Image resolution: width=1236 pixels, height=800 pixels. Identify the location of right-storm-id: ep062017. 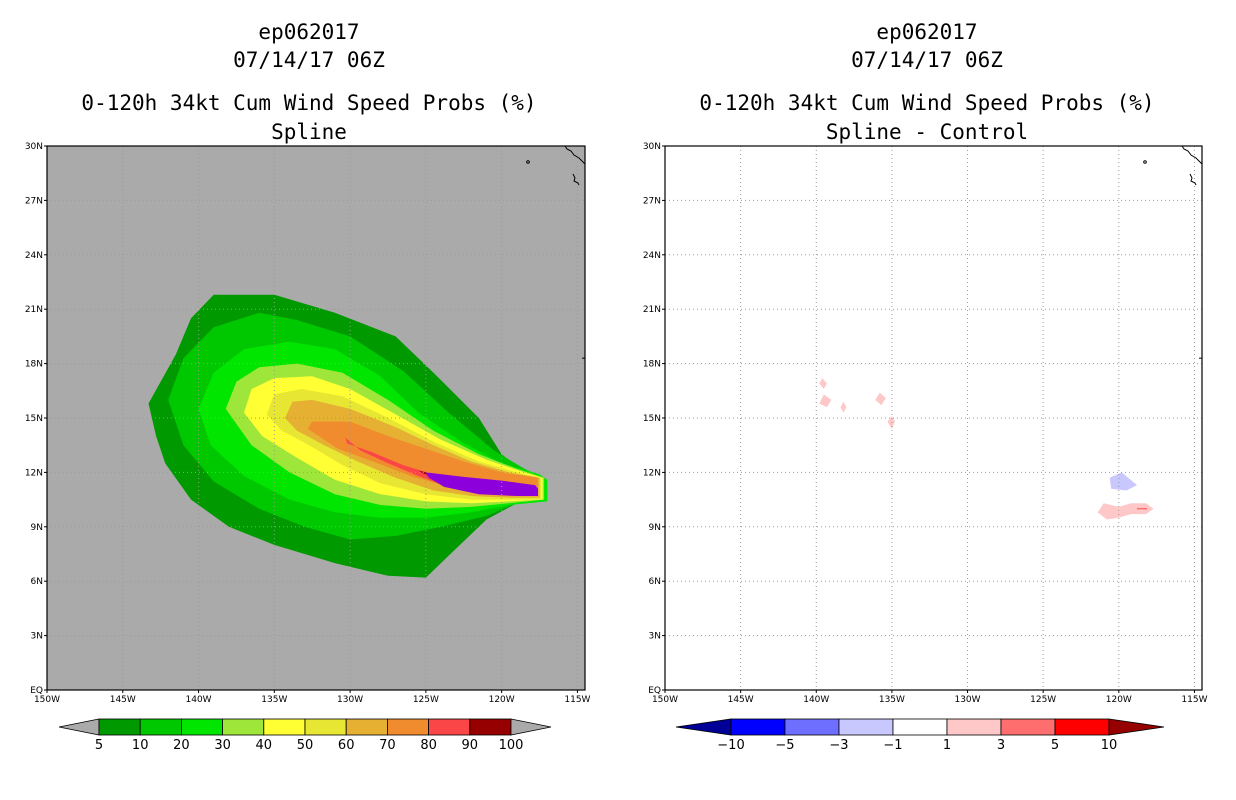
(927, 32).